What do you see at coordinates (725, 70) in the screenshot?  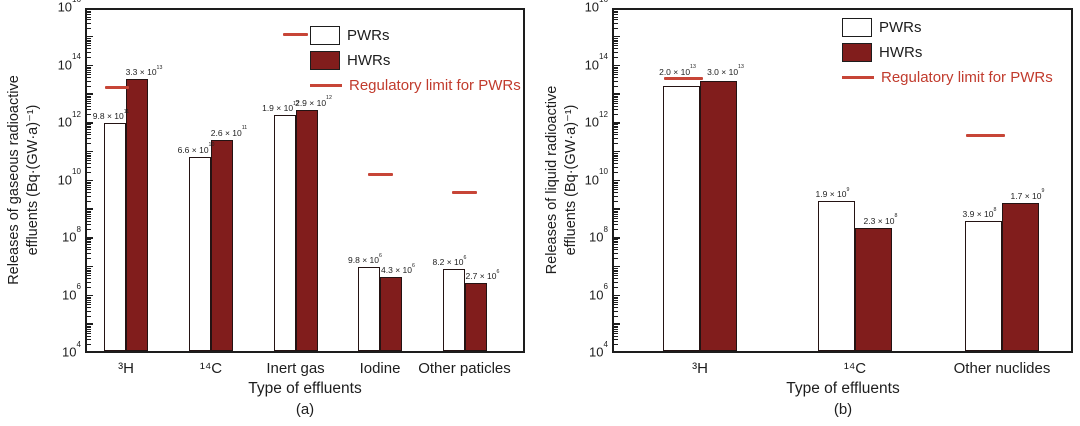 I see `bar-value-label: 3.0 × 10¹³` at bounding box center [725, 70].